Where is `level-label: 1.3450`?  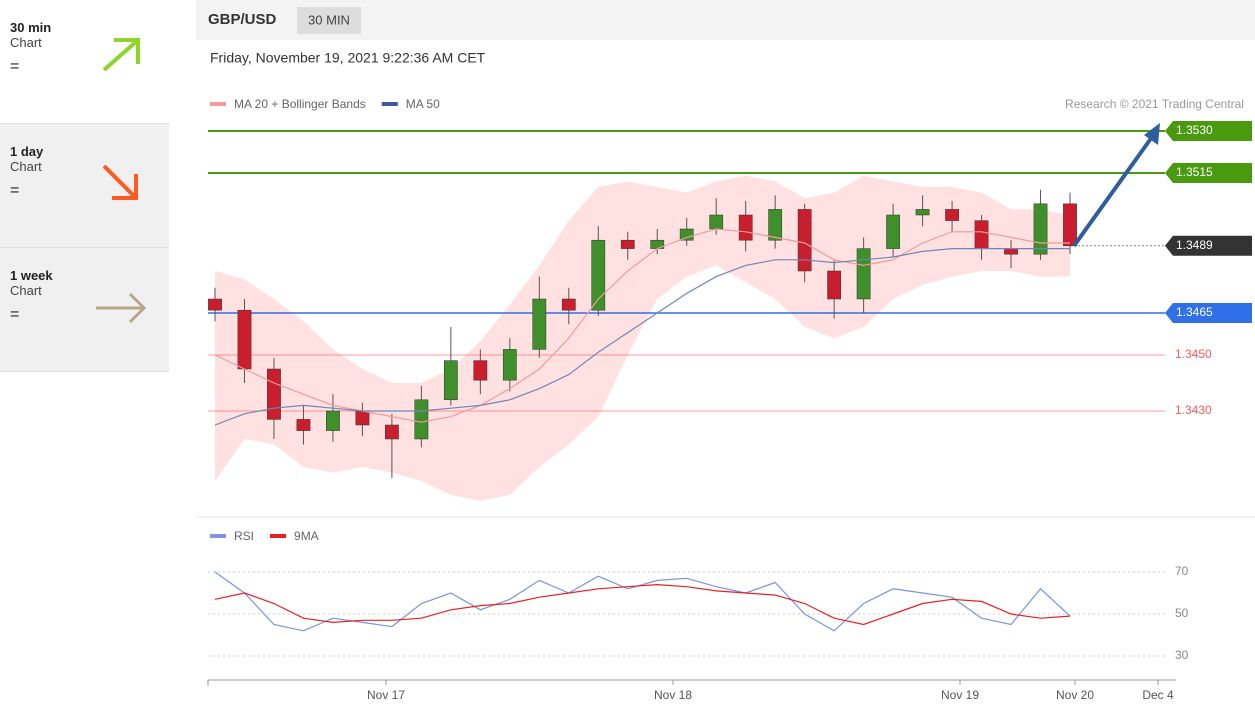 level-label: 1.3450 is located at coordinates (1193, 354).